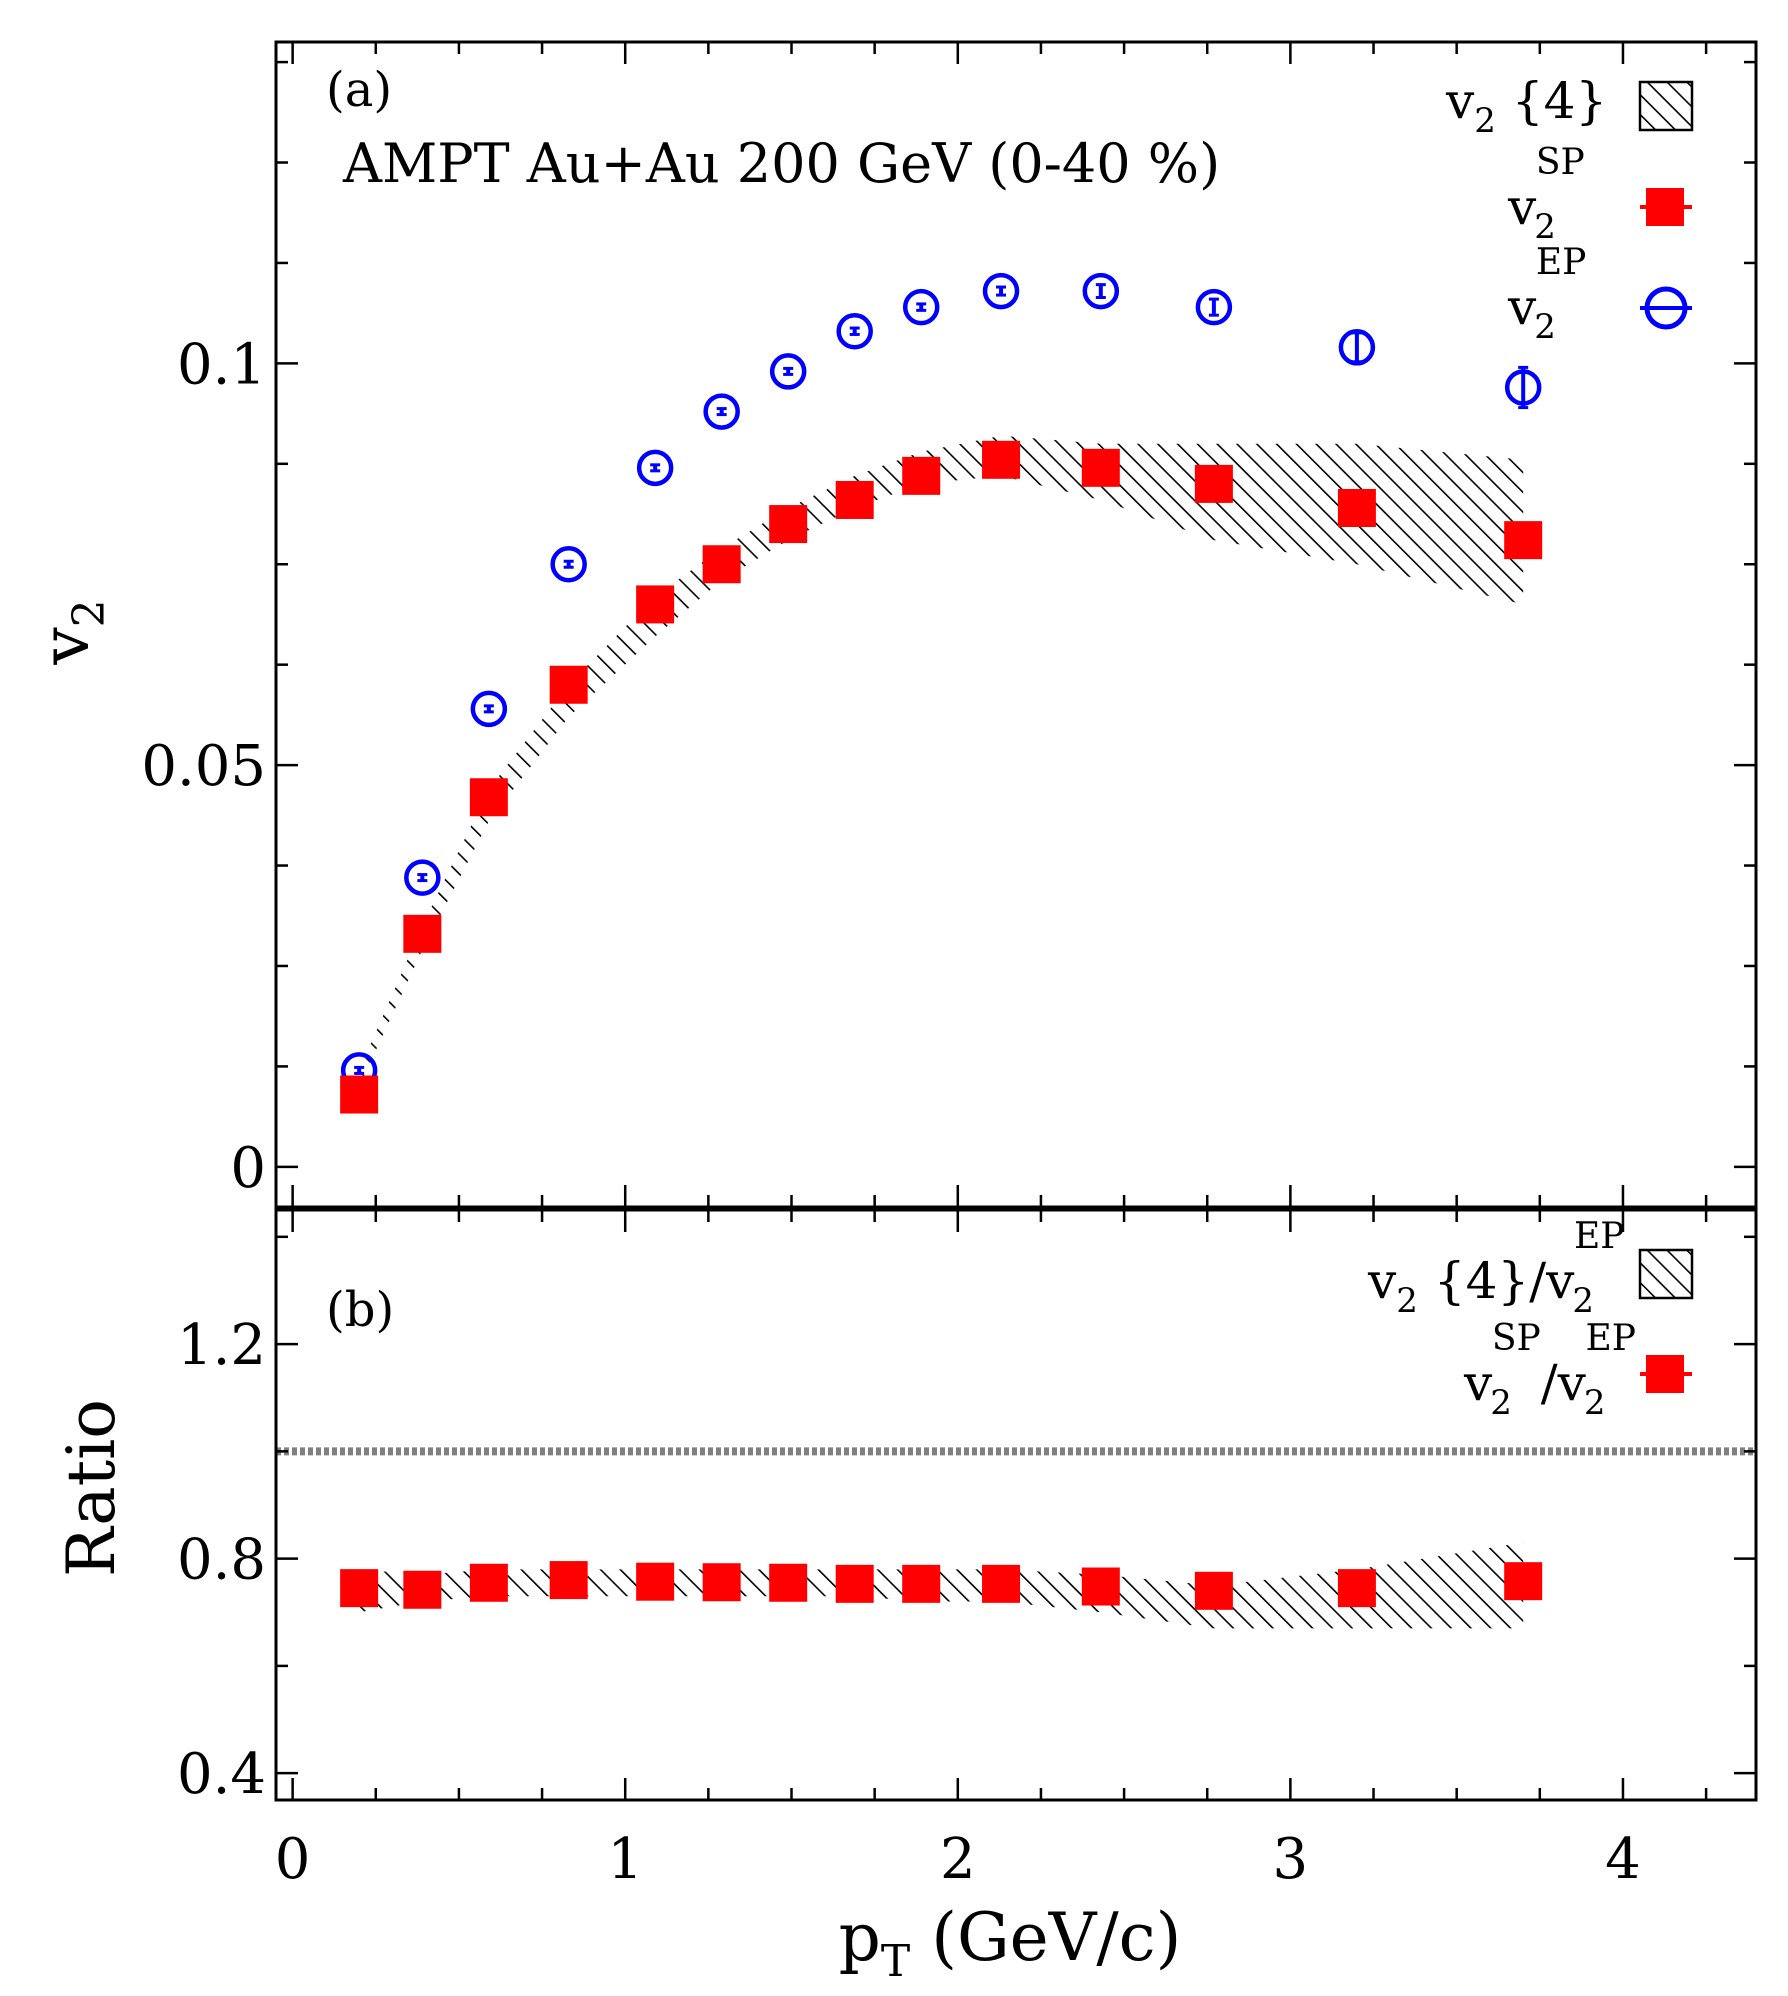 The image size is (1788, 1996). What do you see at coordinates (1546, 194) in the screenshot?
I see `legend-sp-label: v2SP` at bounding box center [1546, 194].